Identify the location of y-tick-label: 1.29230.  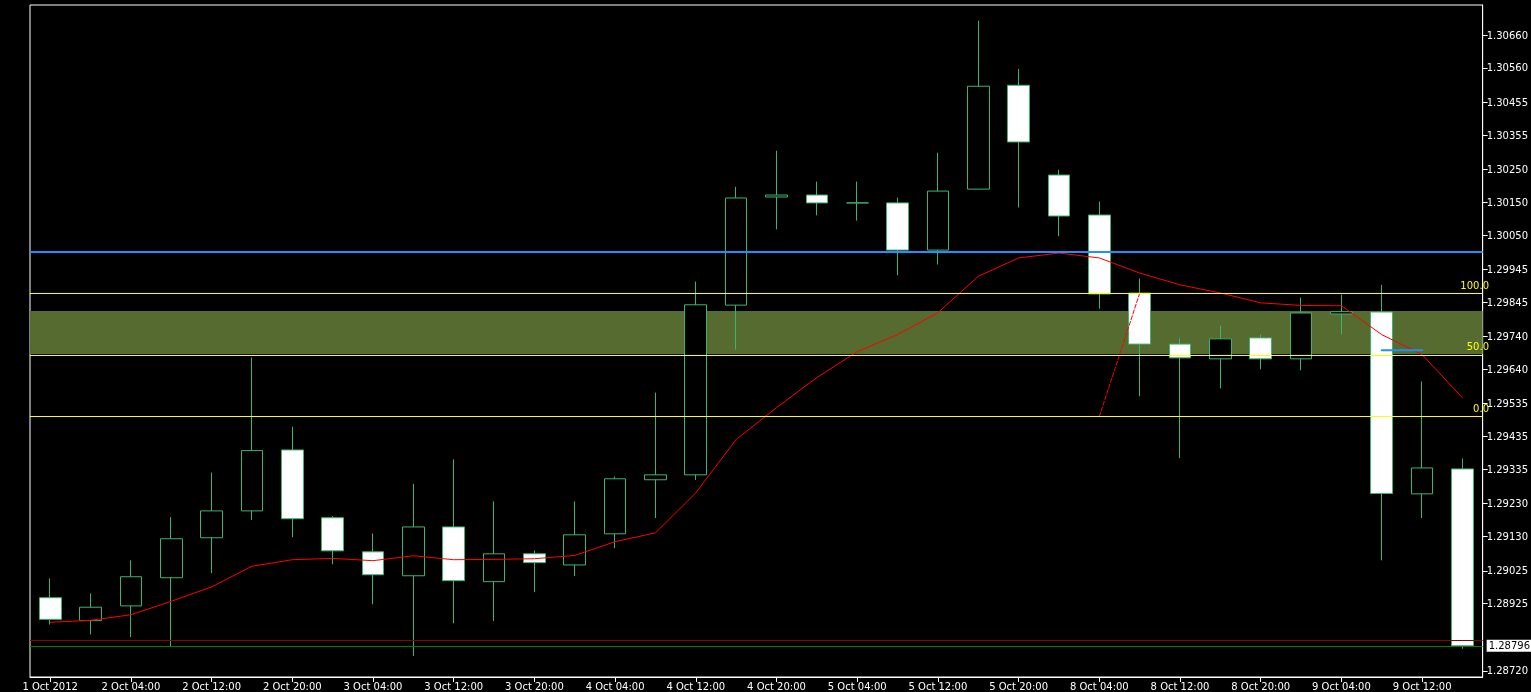
(1507, 504).